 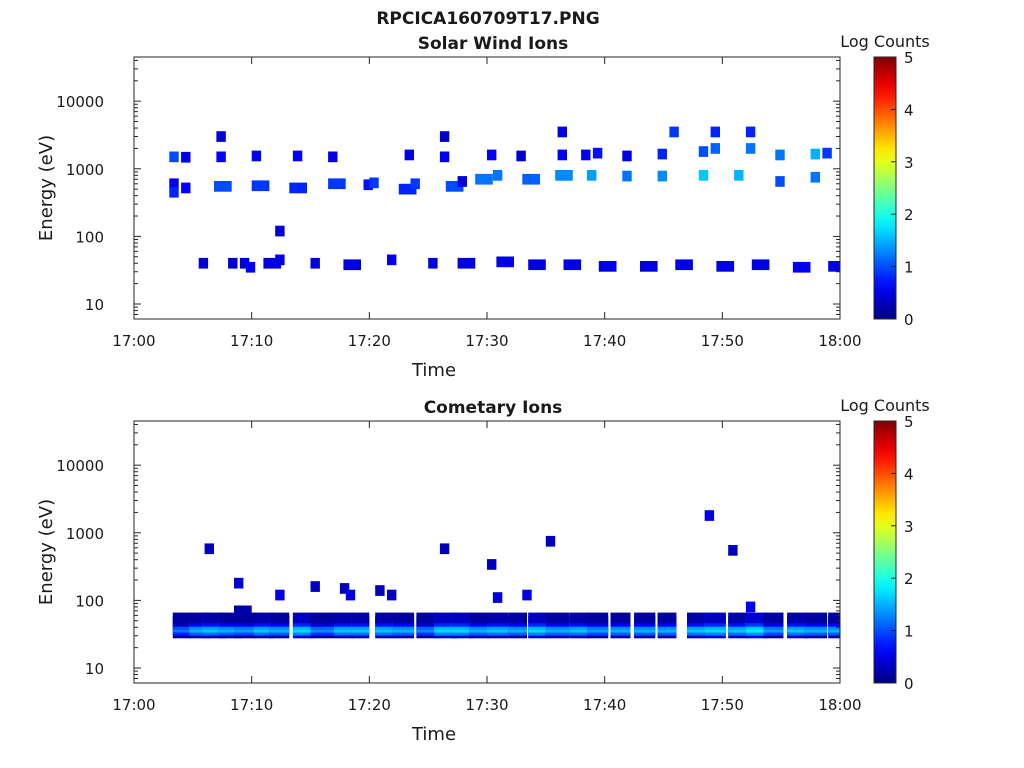 I want to click on x-tick-label: 18:00, so click(x=839, y=341).